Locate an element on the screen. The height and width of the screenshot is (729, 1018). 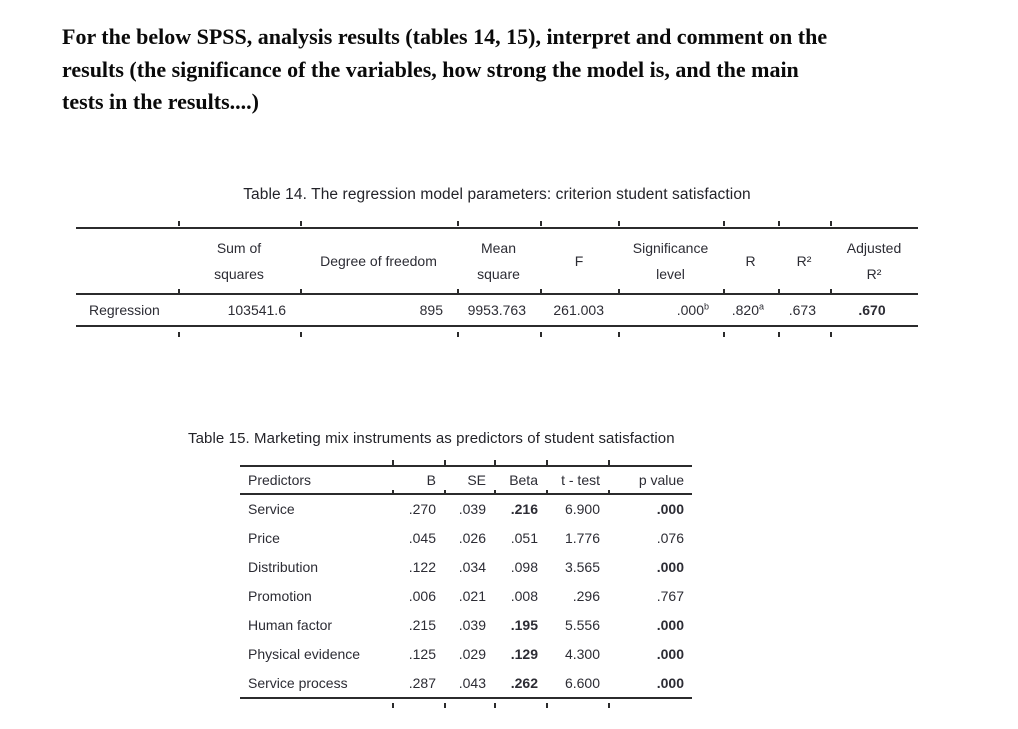
significance-value: .000 is located at coordinates (690, 310).